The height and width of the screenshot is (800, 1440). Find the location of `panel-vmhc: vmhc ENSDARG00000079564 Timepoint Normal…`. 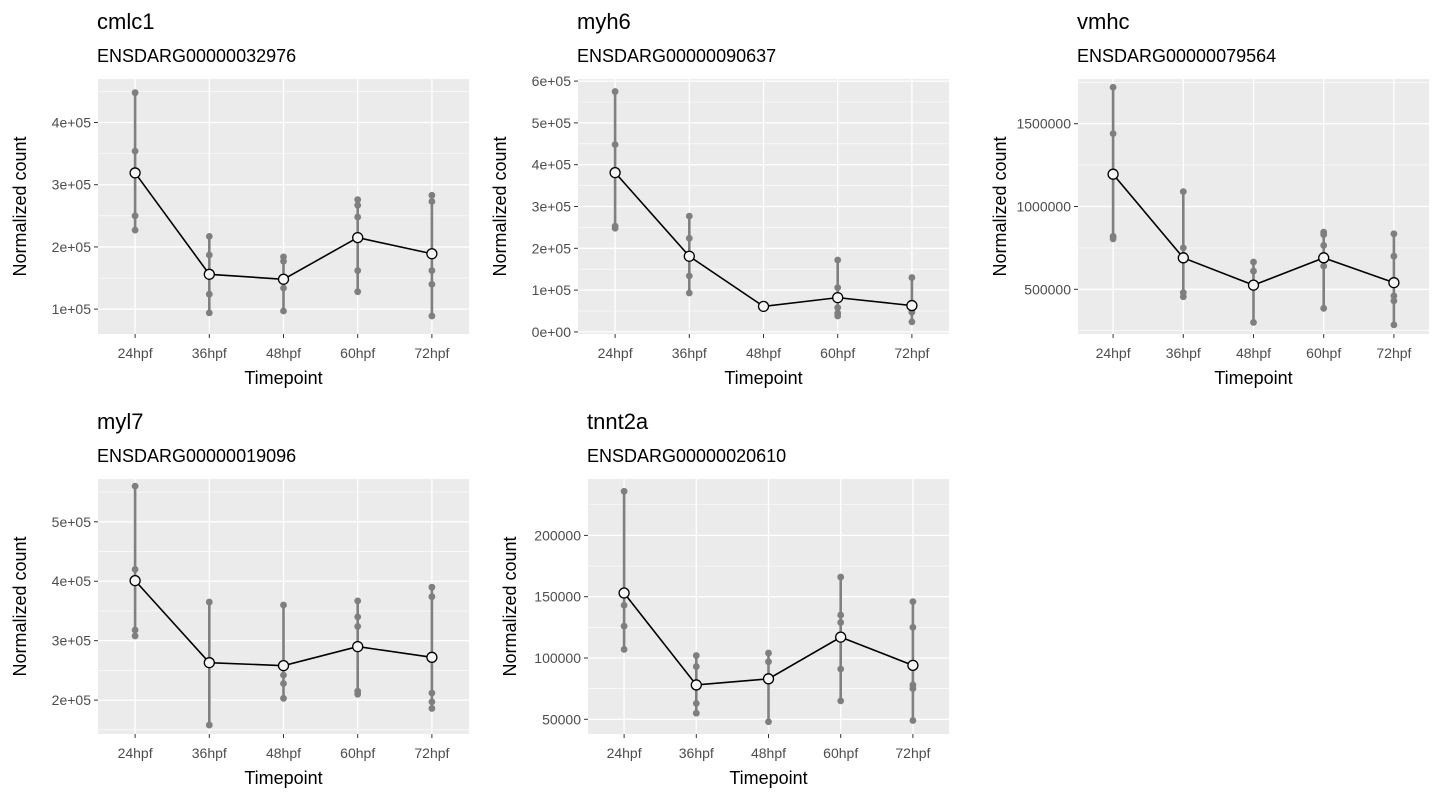

panel-vmhc: vmhc ENSDARG00000079564 Timepoint Normal… is located at coordinates (1209, 198).